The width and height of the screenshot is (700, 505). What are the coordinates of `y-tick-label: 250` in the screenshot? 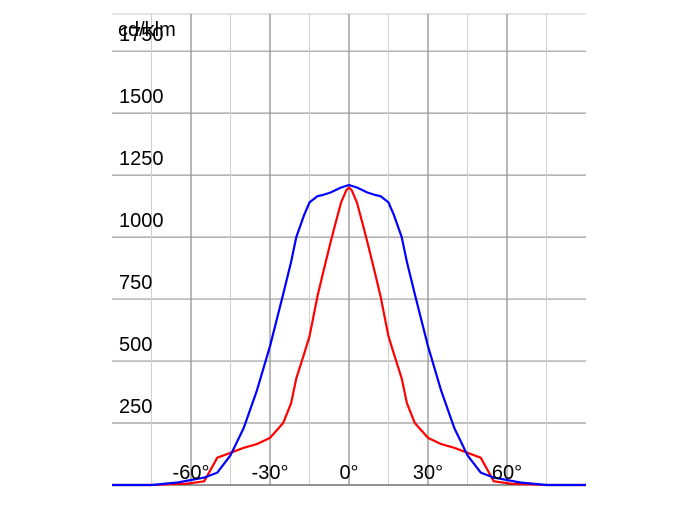 It's located at (135, 407).